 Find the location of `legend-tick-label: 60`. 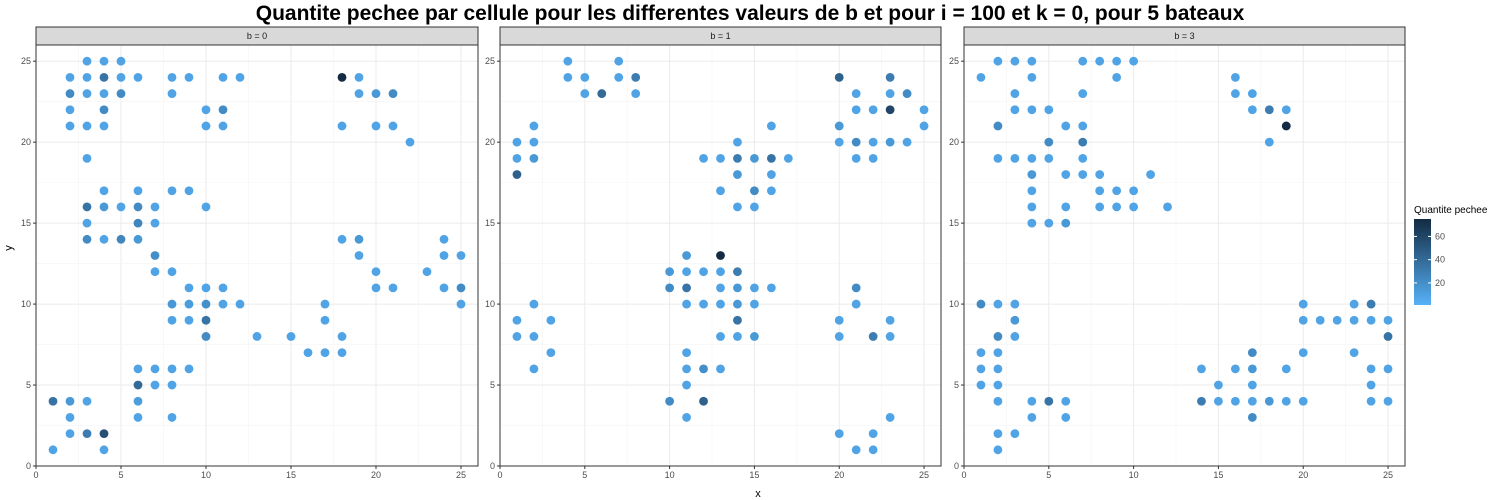

legend-tick-label: 60 is located at coordinates (1440, 236).